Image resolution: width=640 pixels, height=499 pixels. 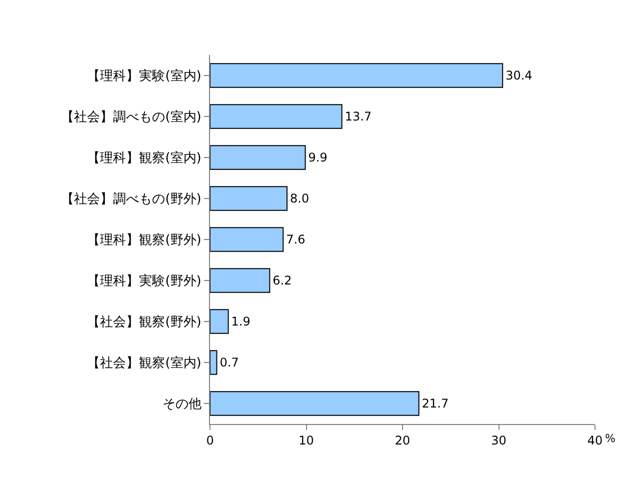 I want to click on data-label: 1.9, so click(x=240, y=321).